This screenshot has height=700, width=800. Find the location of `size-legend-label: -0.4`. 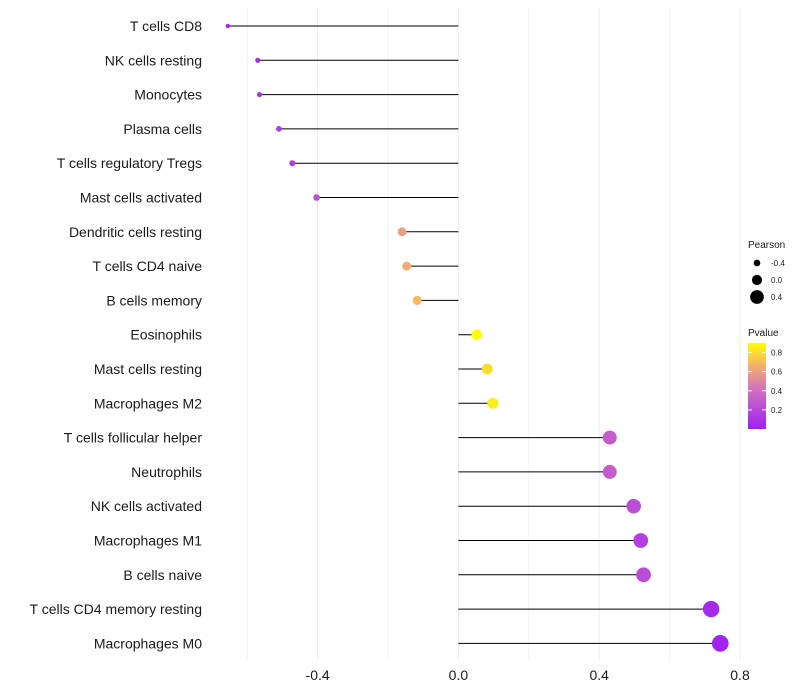

size-legend-label: -0.4 is located at coordinates (778, 263).